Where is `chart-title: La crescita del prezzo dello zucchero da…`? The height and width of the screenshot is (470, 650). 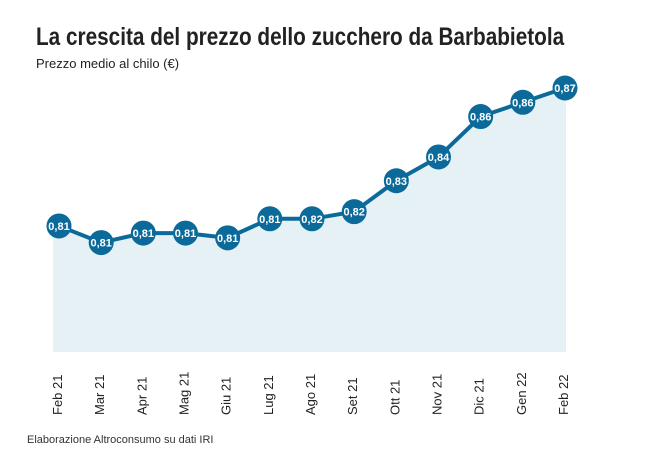
chart-title: La crescita del prezzo dello zucchero da… is located at coordinates (300, 37).